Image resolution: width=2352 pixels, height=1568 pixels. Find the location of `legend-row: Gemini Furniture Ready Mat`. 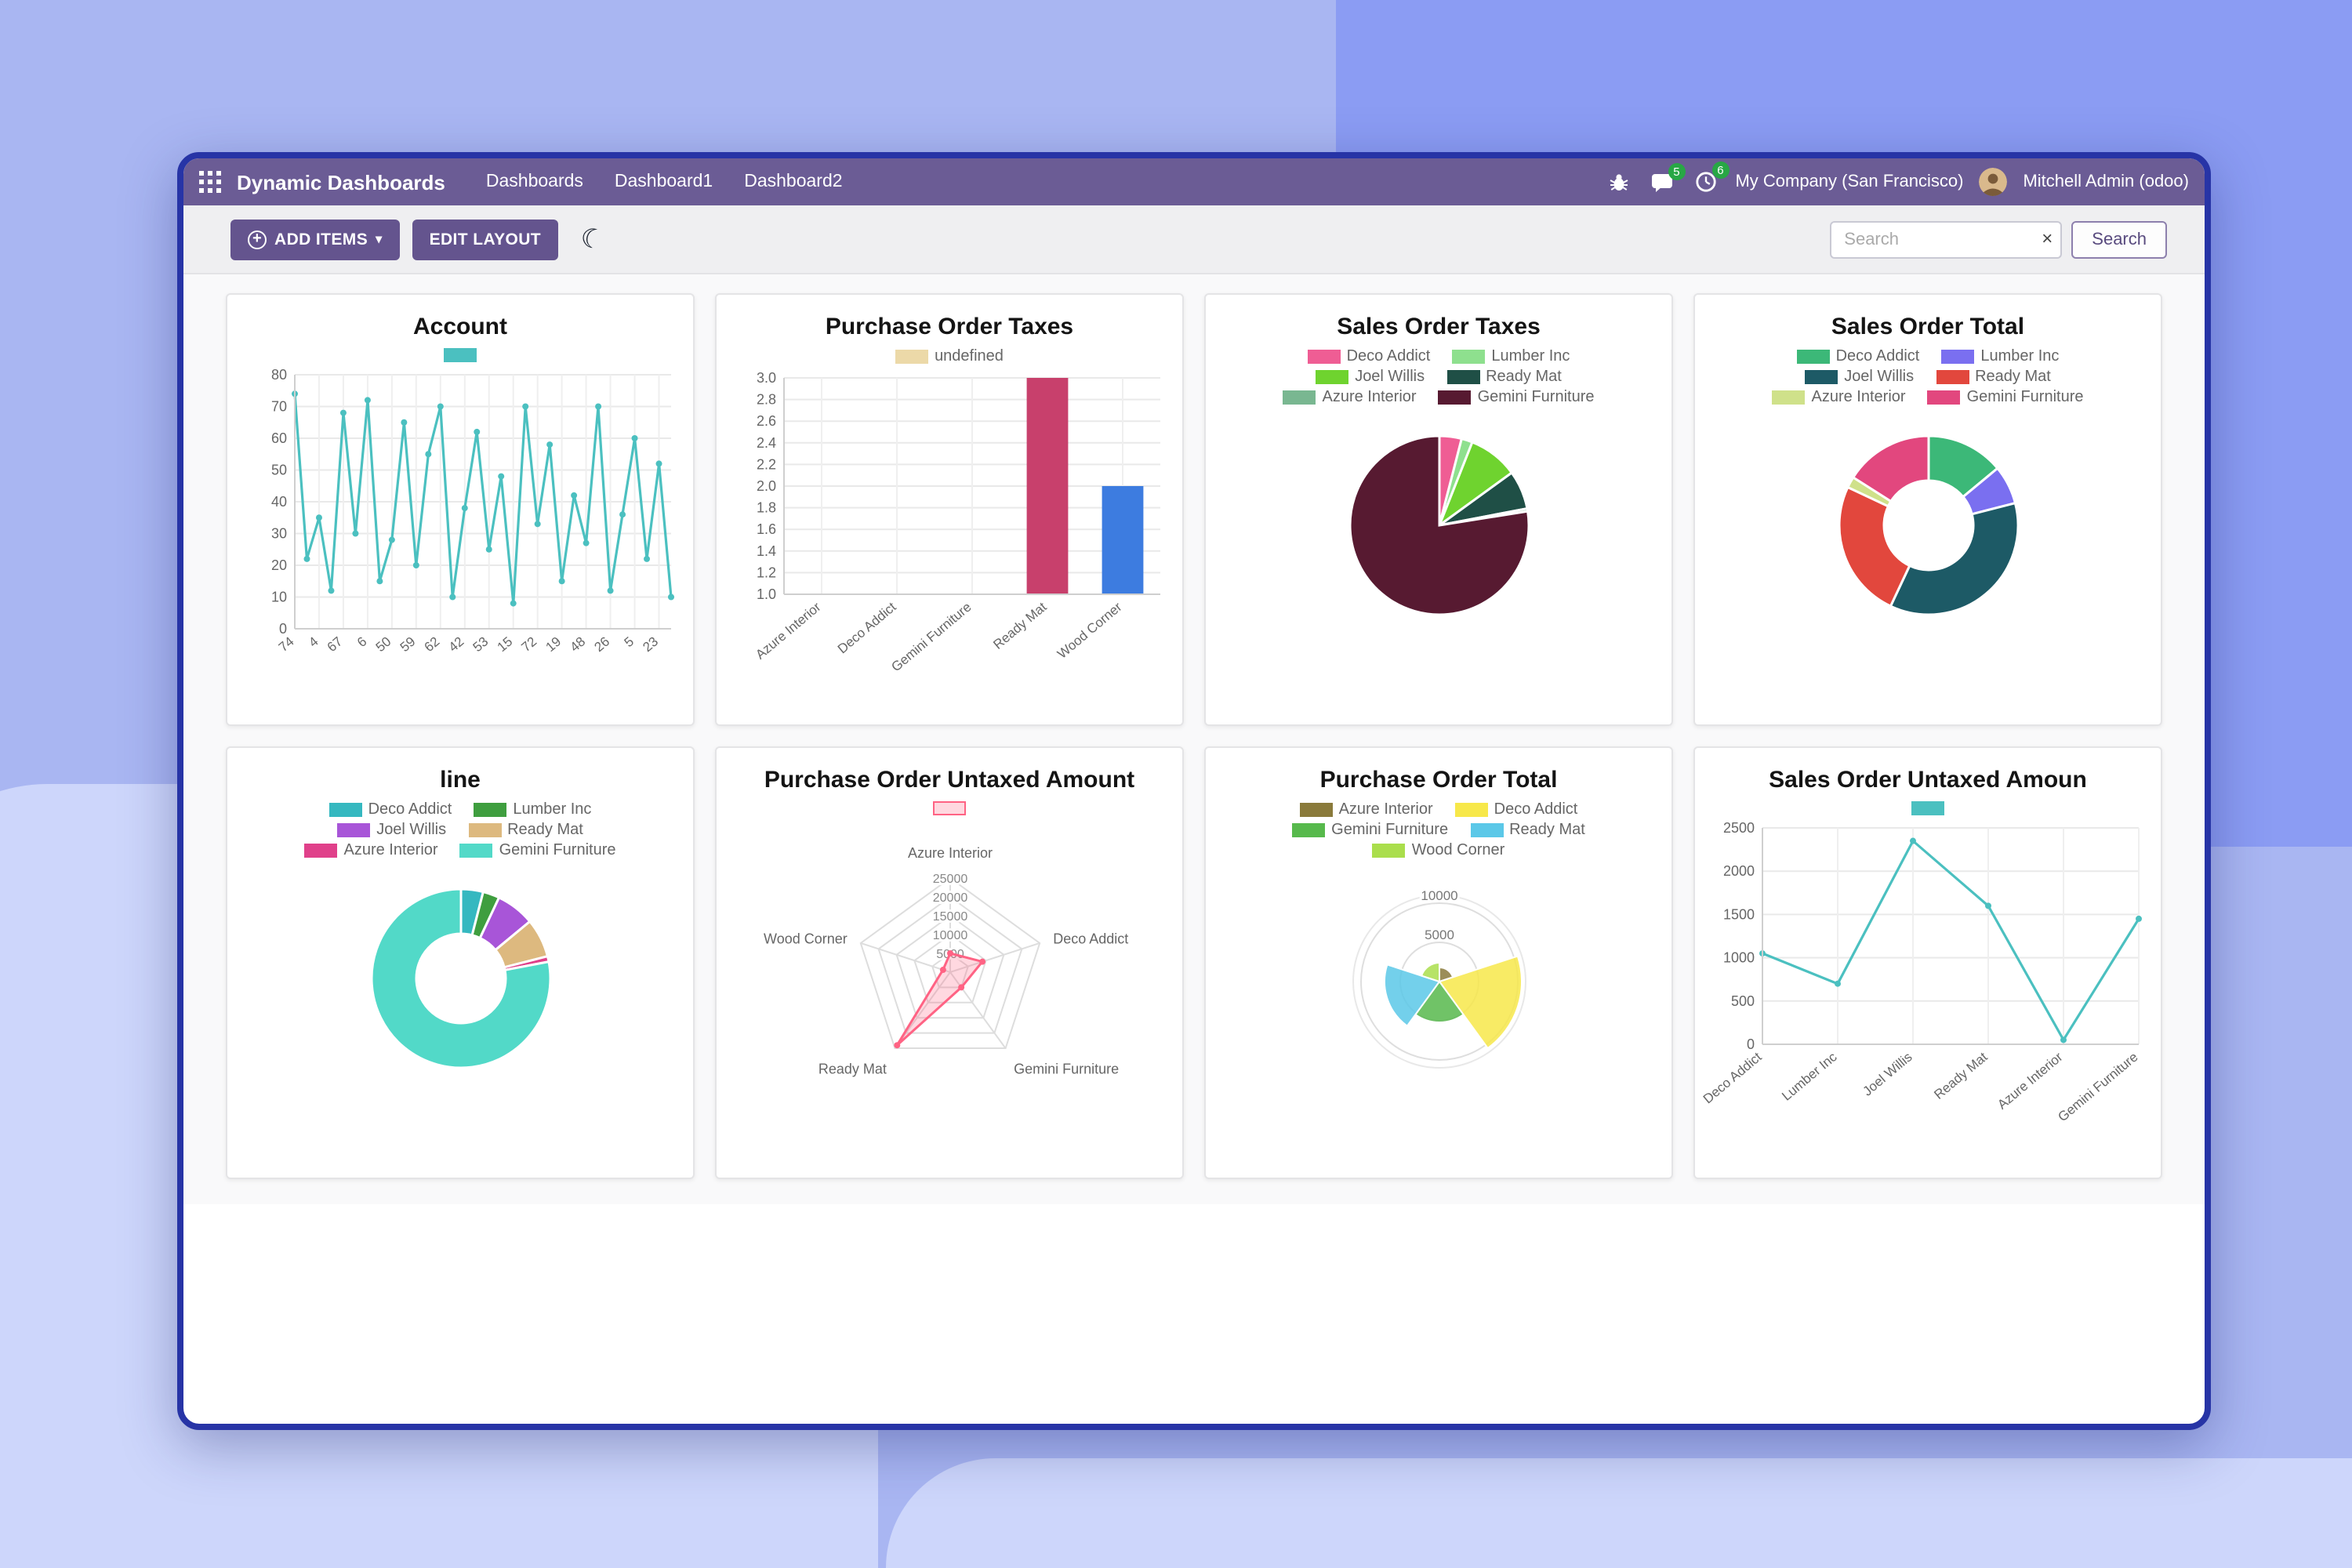

legend-row: Gemini Furniture Ready Mat is located at coordinates (1438, 830).